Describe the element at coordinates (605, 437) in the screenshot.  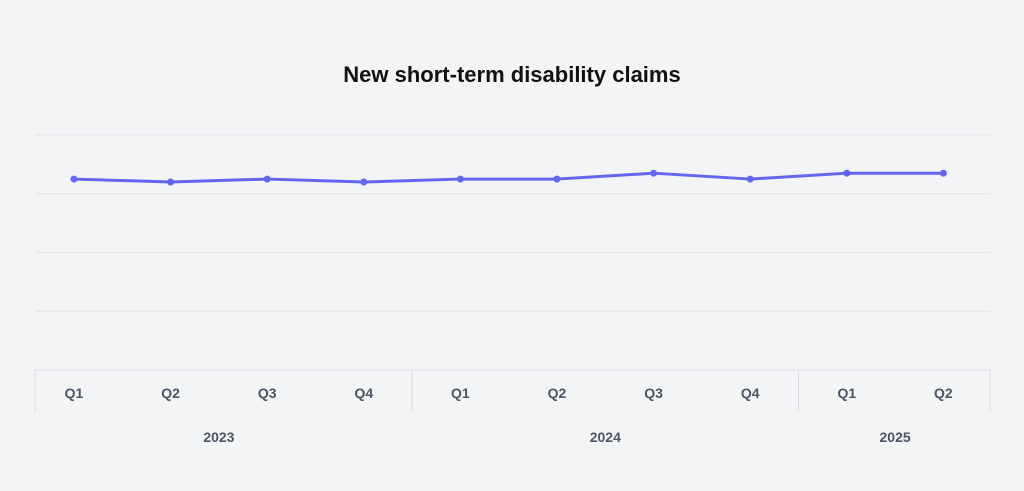
I see `group-label-2024: 2024` at that location.